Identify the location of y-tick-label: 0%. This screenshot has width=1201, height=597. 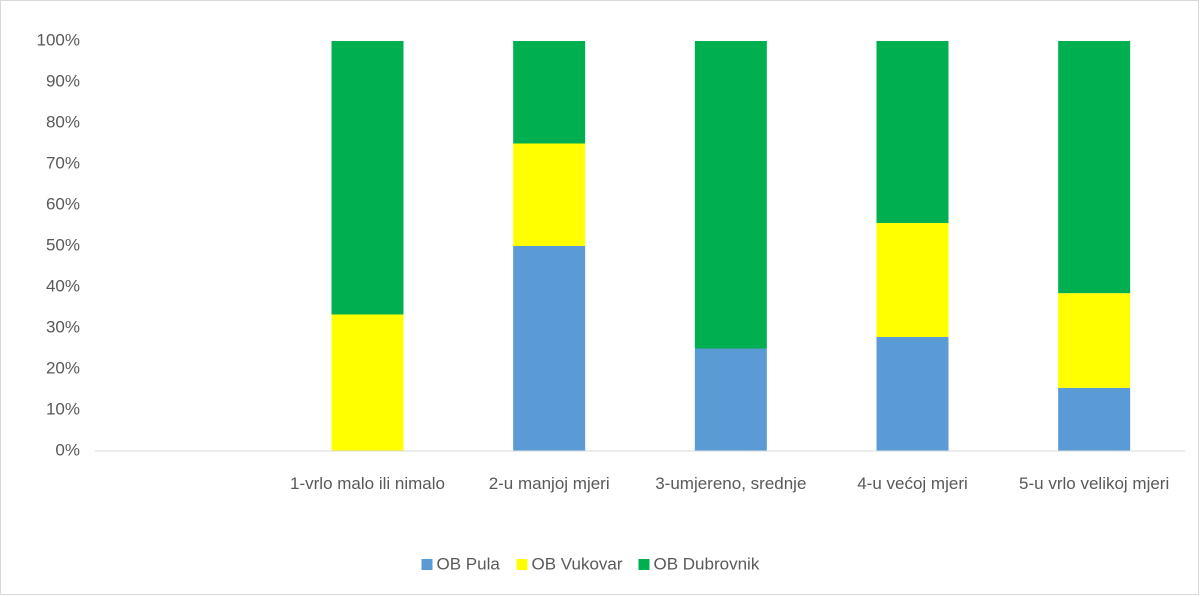
(67, 449).